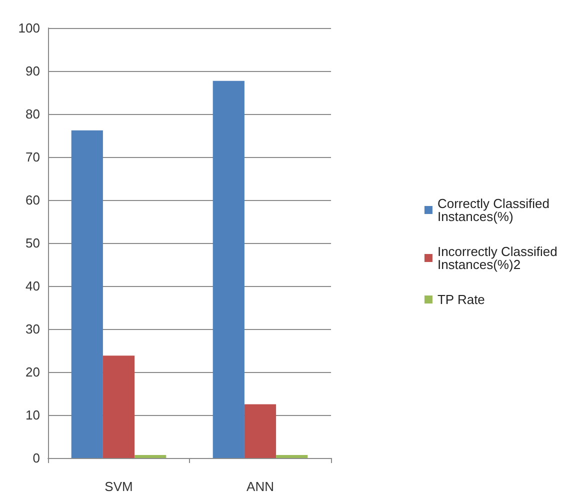 This screenshot has height=503, width=571. Describe the element at coordinates (495, 210) in the screenshot. I see `legend-label: Correctly Classified Instances(%)` at that location.